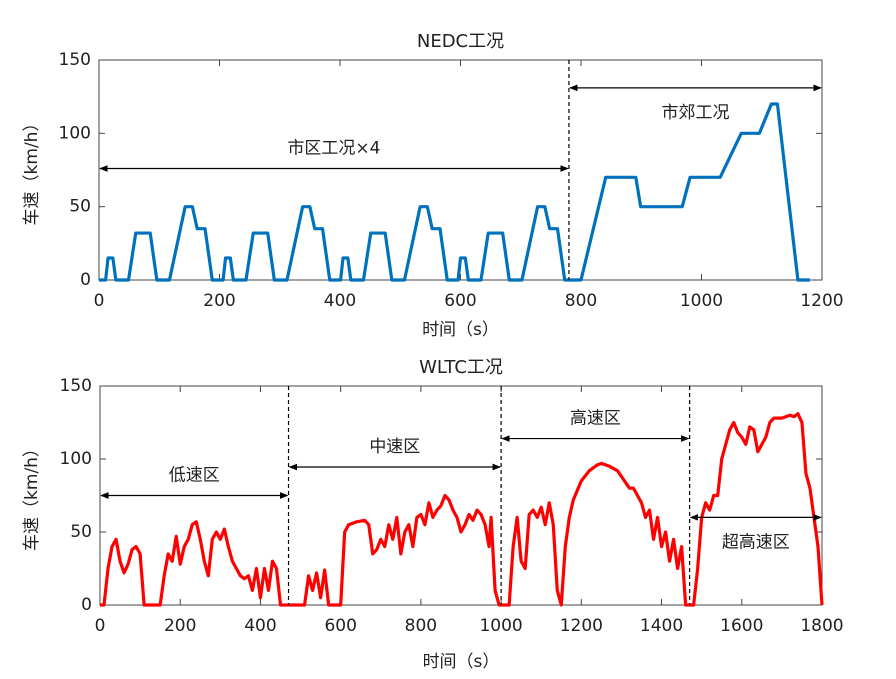 The height and width of the screenshot is (679, 896). I want to click on range-label: 中速区, so click(394, 447).